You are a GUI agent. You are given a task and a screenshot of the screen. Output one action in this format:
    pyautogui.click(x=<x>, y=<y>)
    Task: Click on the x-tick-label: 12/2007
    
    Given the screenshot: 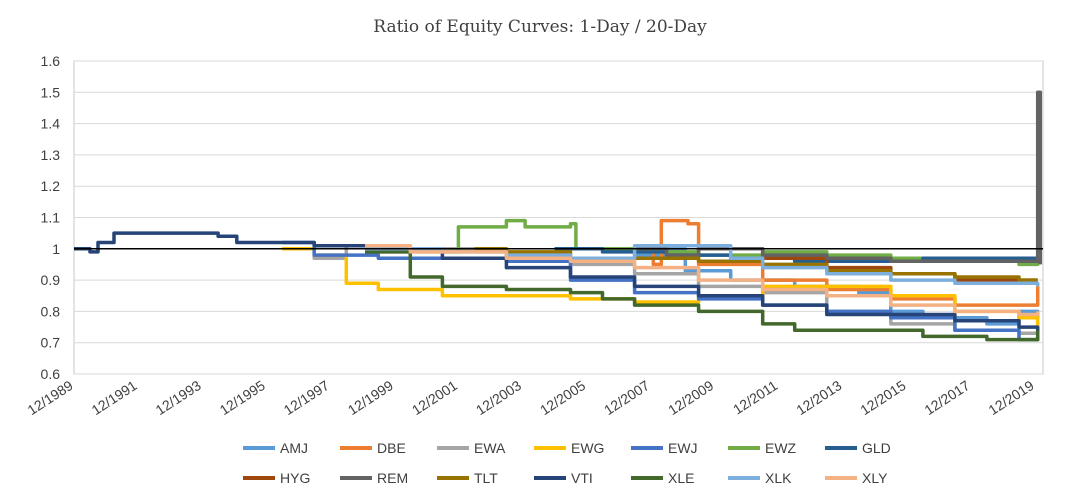 What is the action you would take?
    pyautogui.click(x=626, y=397)
    